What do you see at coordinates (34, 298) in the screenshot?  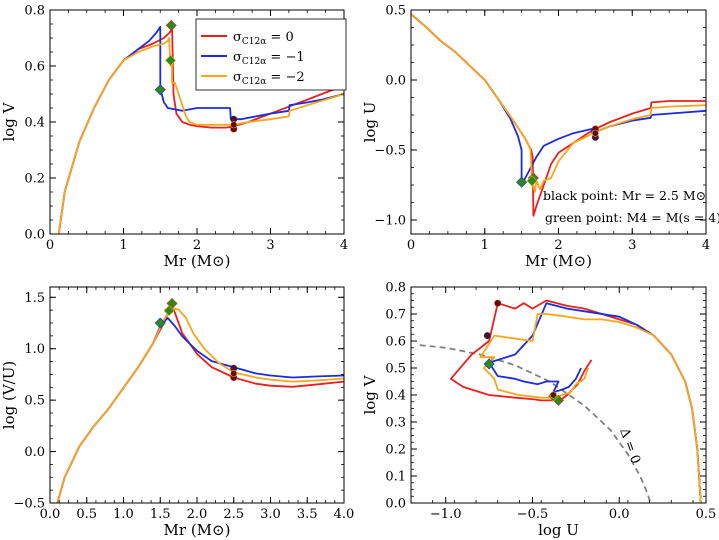 I see `y-tick-label: 1.5` at bounding box center [34, 298].